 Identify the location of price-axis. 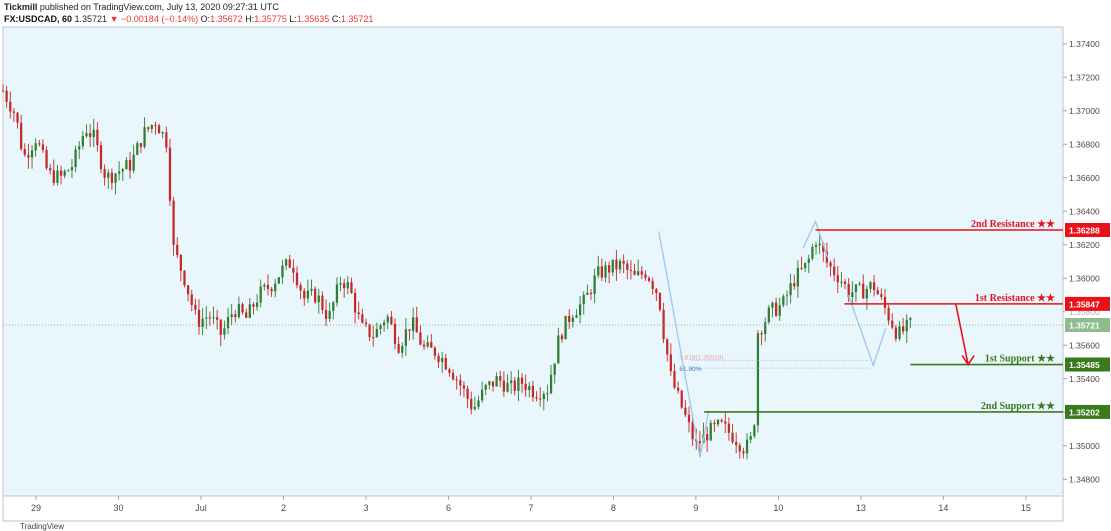
(1087, 274).